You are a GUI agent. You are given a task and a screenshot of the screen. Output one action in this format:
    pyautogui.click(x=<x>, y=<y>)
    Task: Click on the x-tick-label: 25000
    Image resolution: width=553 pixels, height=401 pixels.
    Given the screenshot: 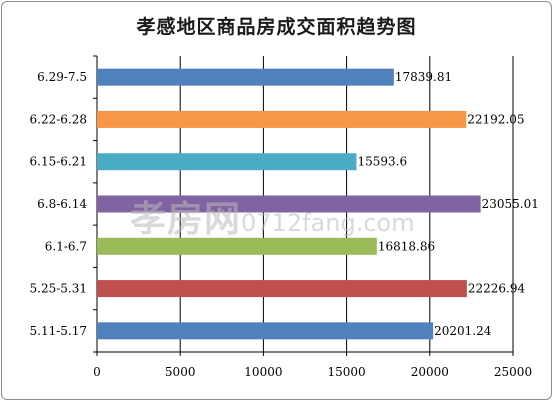 What is the action you would take?
    pyautogui.click(x=513, y=372)
    